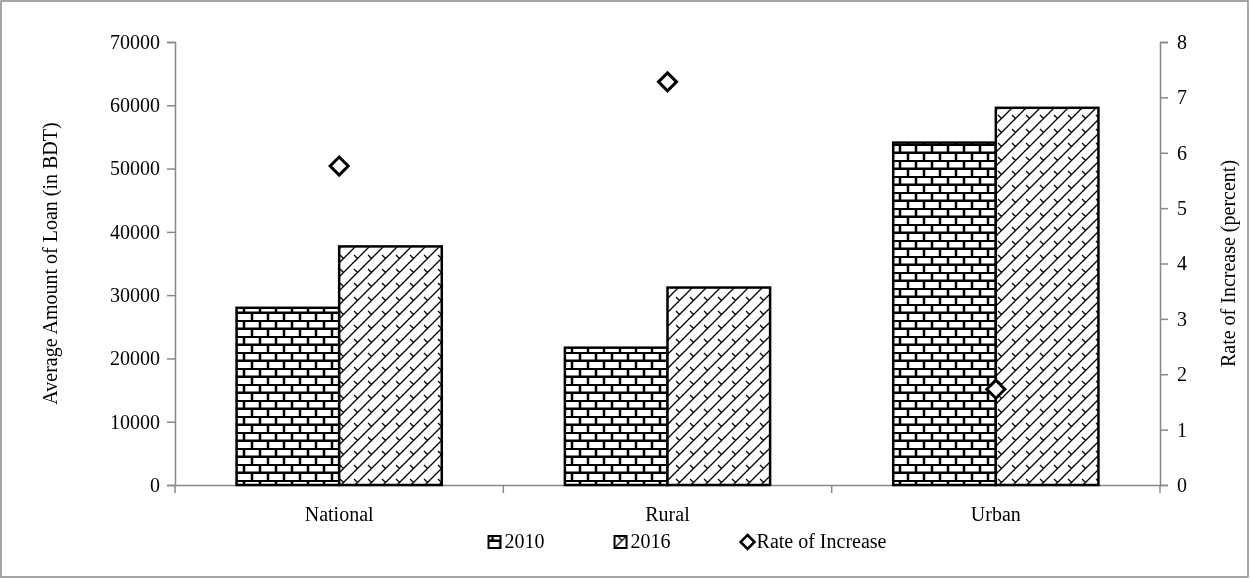 This screenshot has height=579, width=1250. Describe the element at coordinates (135, 295) in the screenshot. I see `y-tick-label: 30000` at that location.